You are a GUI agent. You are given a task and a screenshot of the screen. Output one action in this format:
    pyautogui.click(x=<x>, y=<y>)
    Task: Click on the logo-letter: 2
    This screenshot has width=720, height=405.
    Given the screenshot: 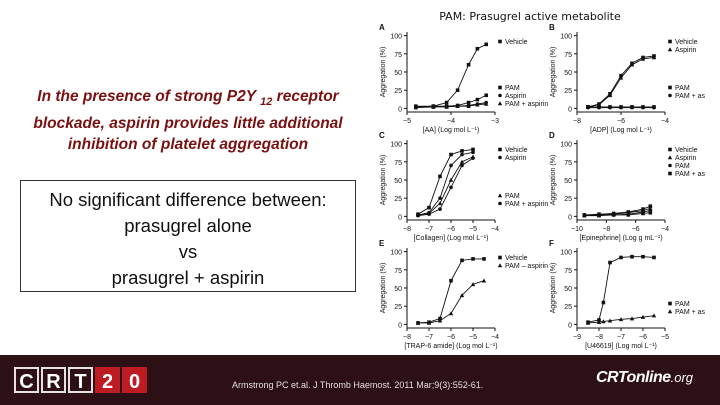 What is the action you would take?
    pyautogui.click(x=107, y=380)
    